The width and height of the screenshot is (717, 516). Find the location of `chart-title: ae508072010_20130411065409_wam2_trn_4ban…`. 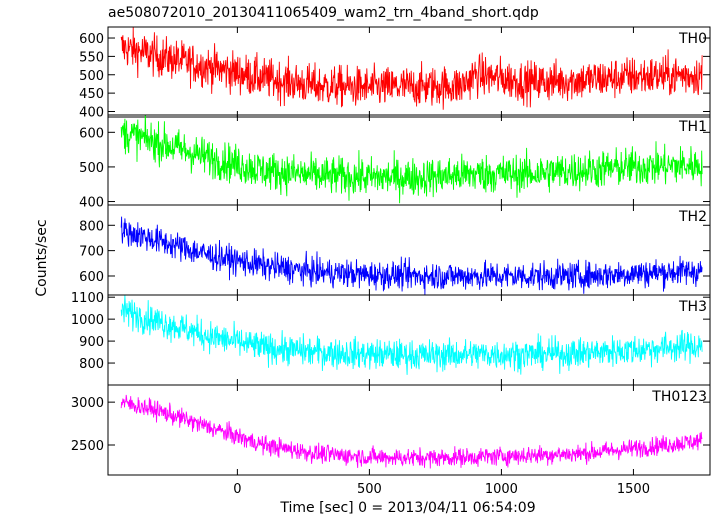

chart-title: ae508072010_20130411065409_wam2_trn_4ban… is located at coordinates (323, 13).